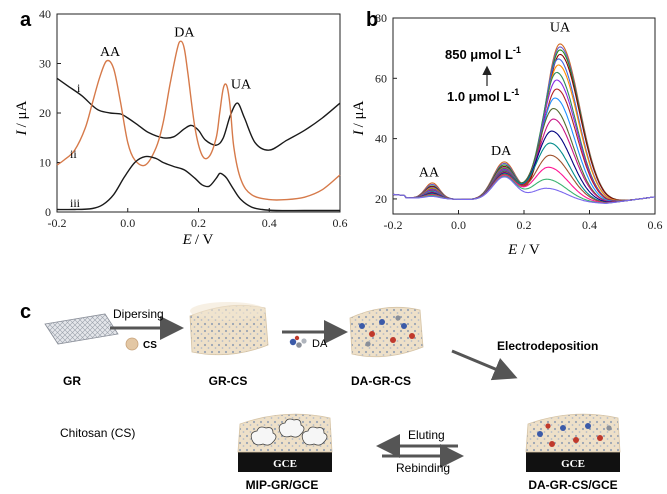 This screenshot has height=494, width=667. I want to click on panel-a-x-axis-label: E / V, so click(198, 240).